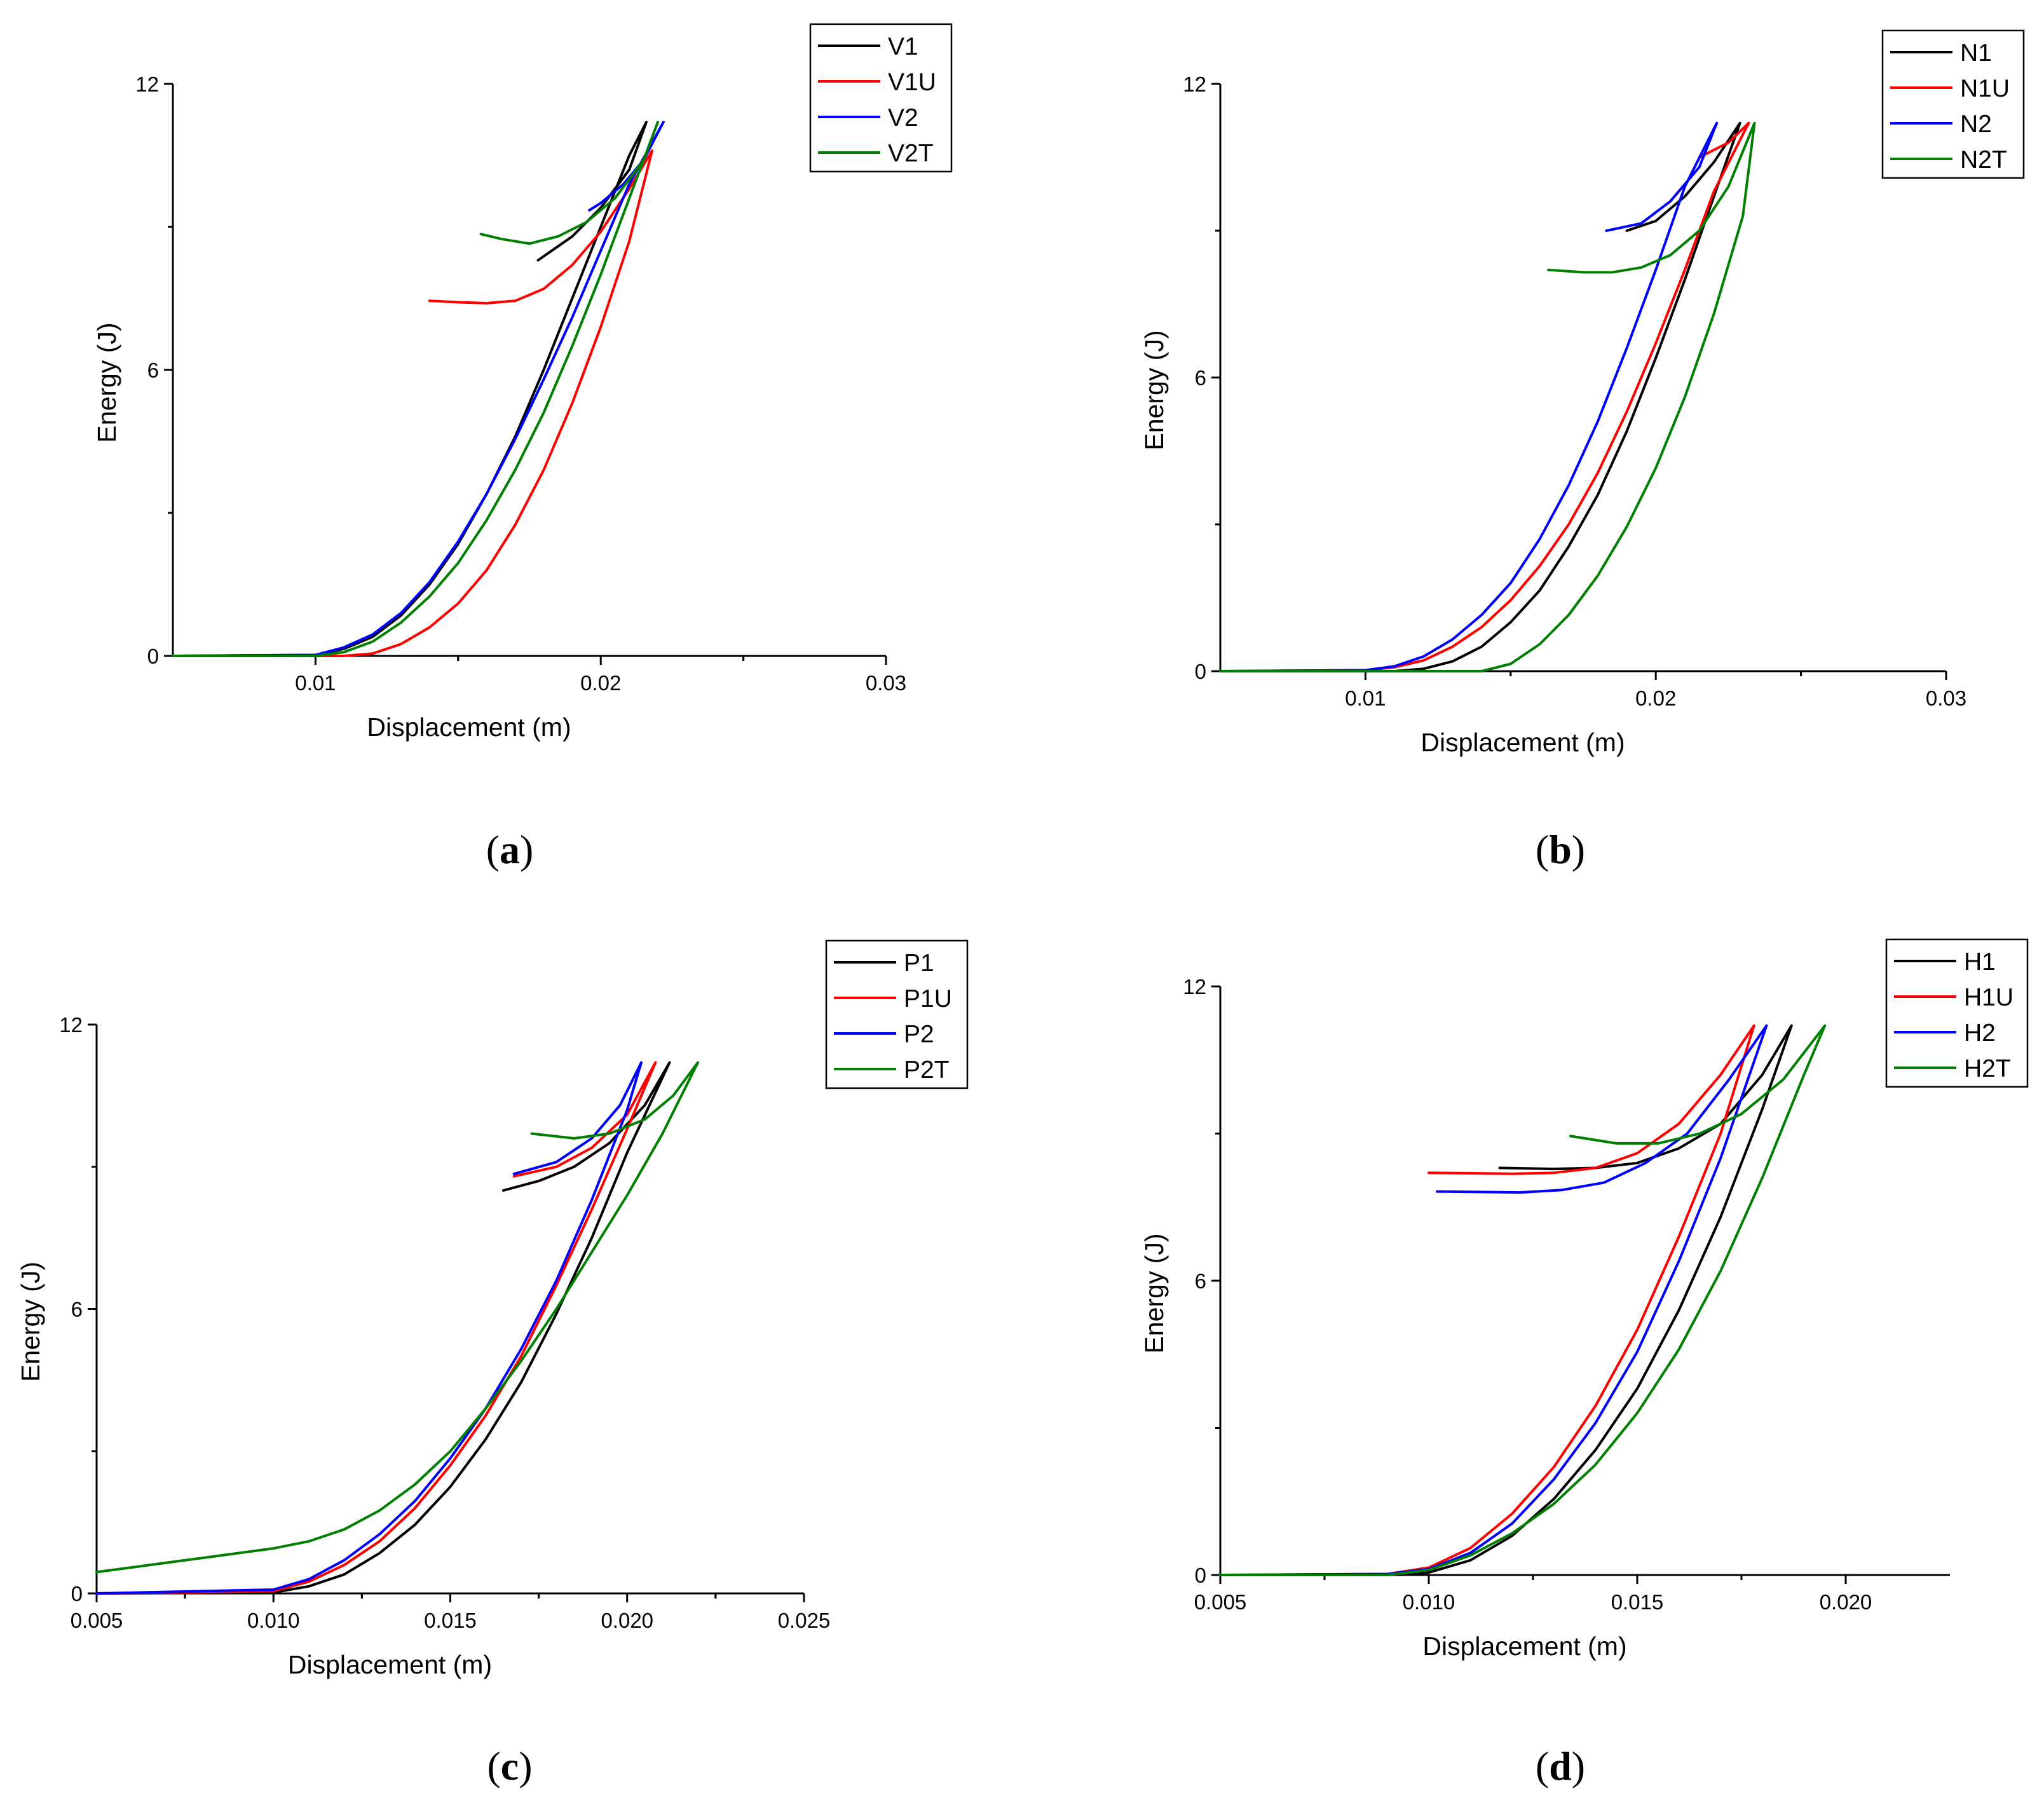 The image size is (2044, 1800). I want to click on series-line-V2, so click(418, 389).